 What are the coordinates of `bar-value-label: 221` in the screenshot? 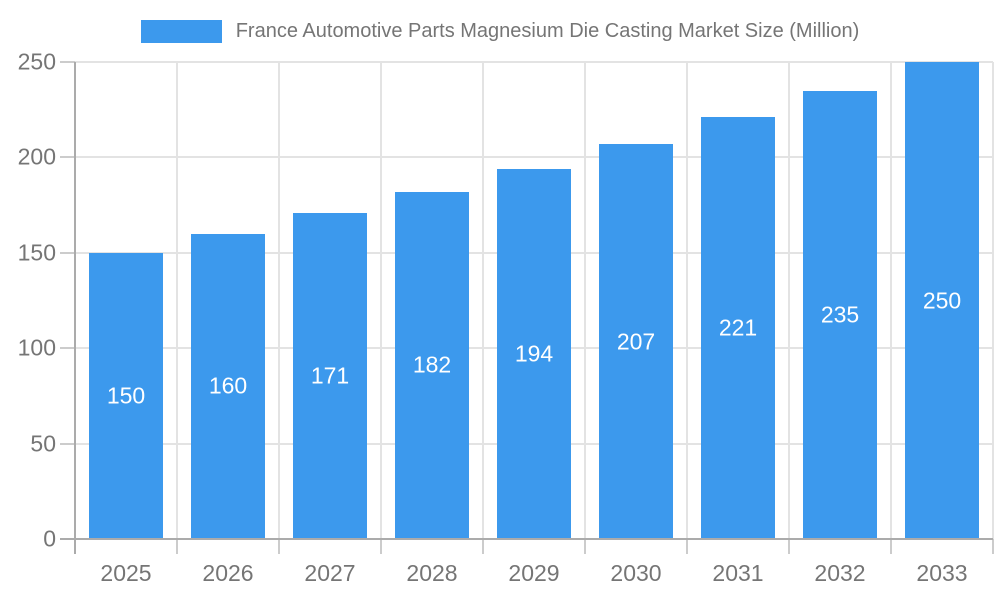 It's located at (738, 327).